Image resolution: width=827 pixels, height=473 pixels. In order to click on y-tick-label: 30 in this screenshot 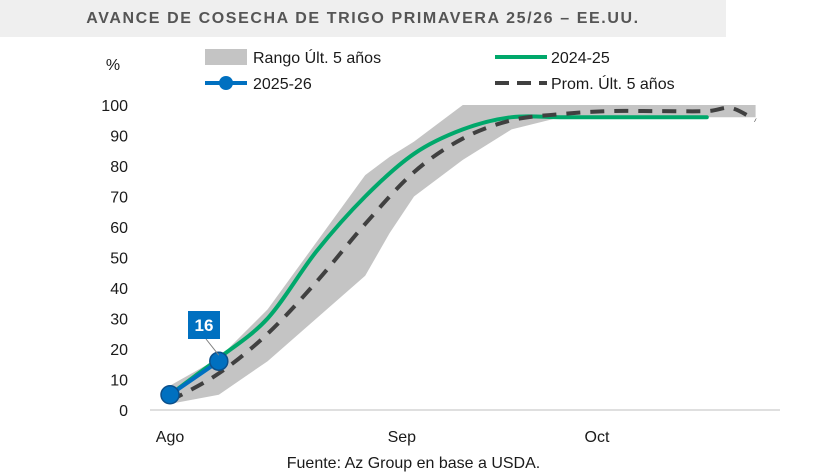, I will do `click(119, 320)`.